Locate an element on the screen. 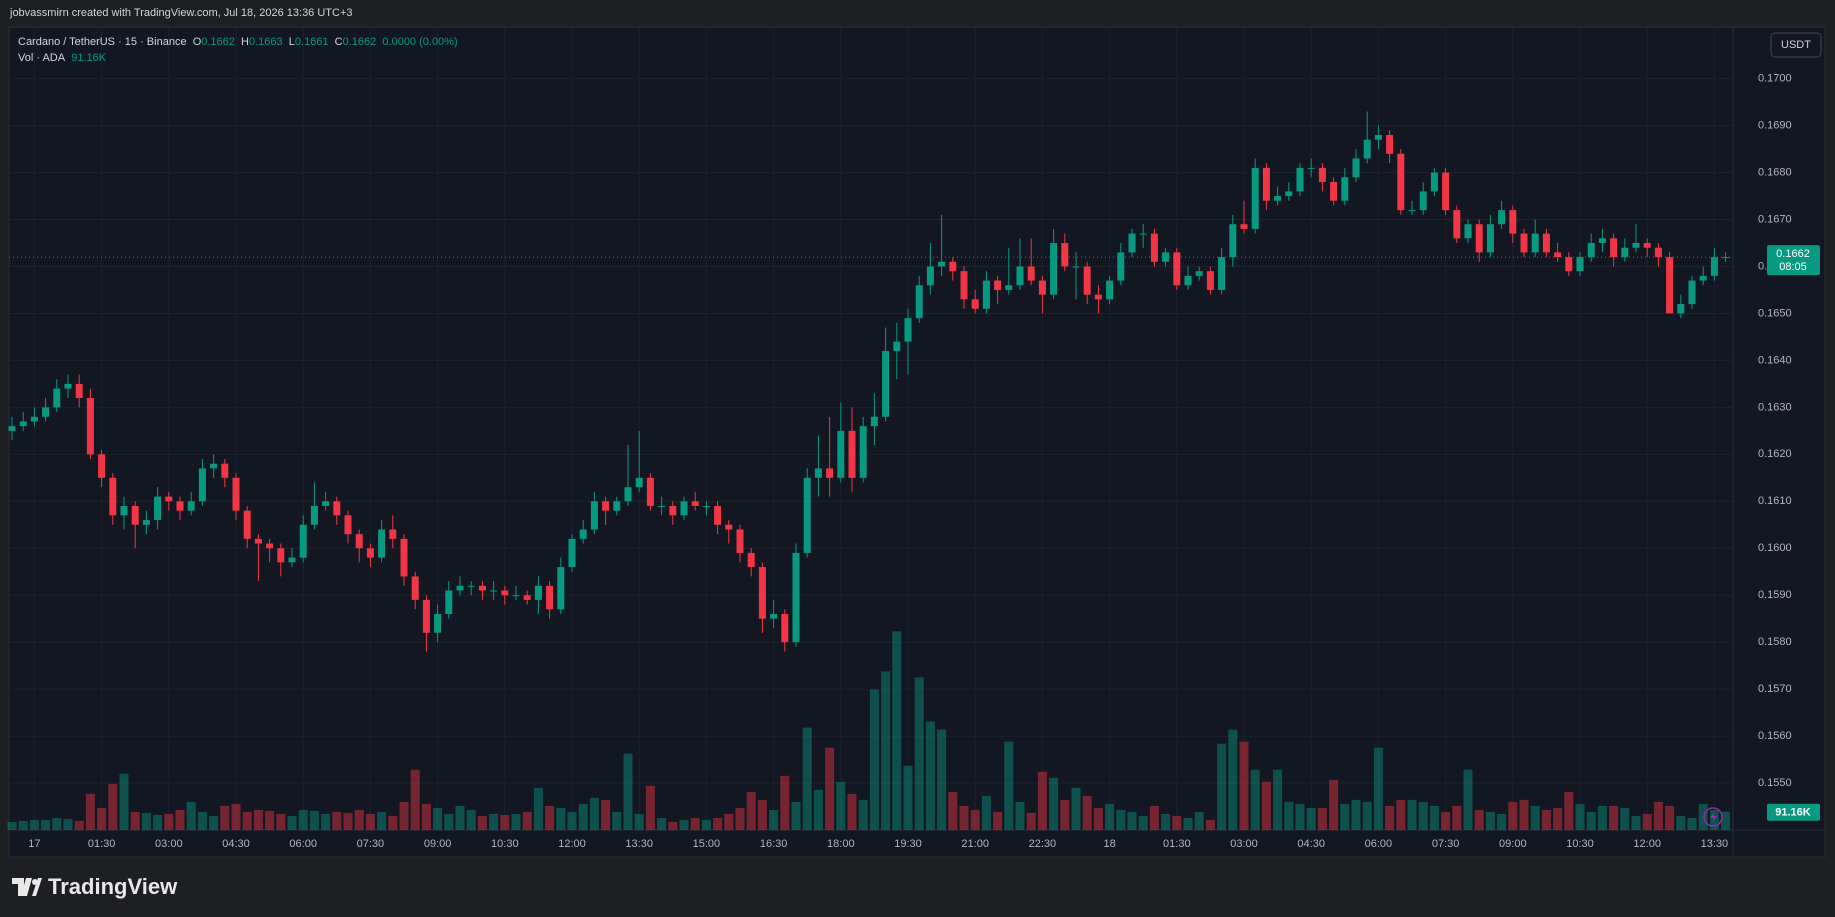 This screenshot has height=917, width=1835. y-tick-label: 0.1570 is located at coordinates (1775, 689).